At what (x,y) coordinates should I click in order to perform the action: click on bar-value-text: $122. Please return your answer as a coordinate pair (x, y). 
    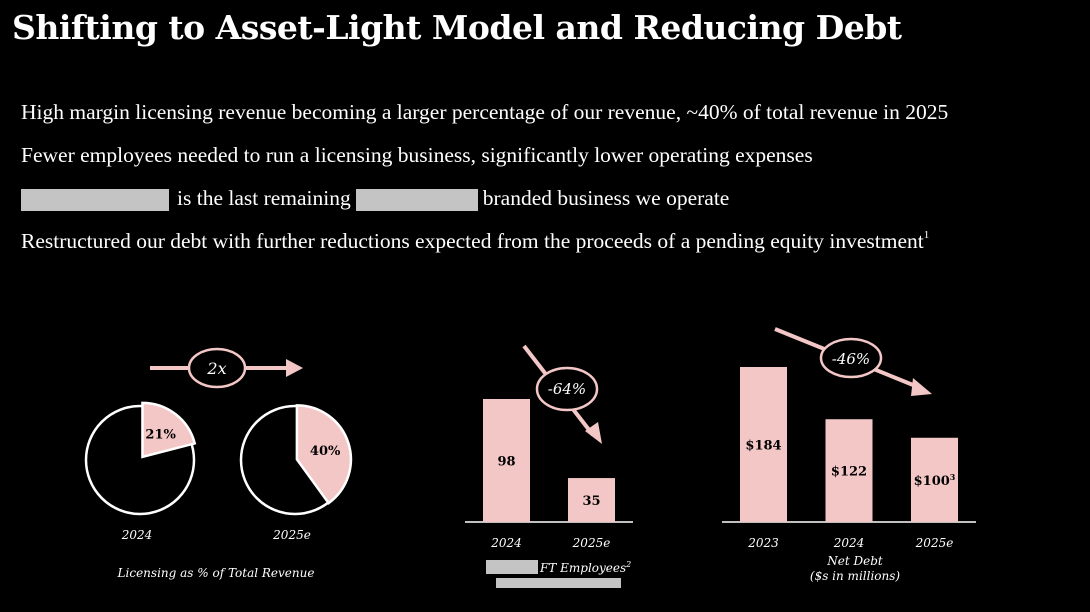
    Looking at the image, I should click on (849, 472).